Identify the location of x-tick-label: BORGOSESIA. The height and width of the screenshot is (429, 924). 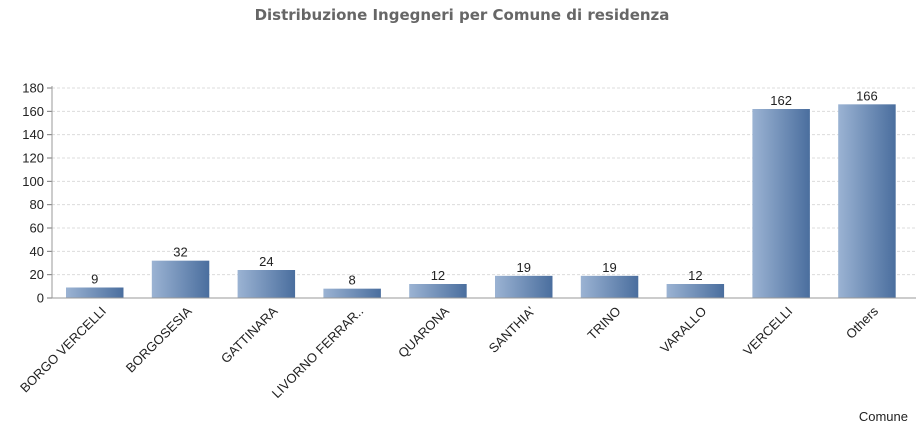
(159, 339).